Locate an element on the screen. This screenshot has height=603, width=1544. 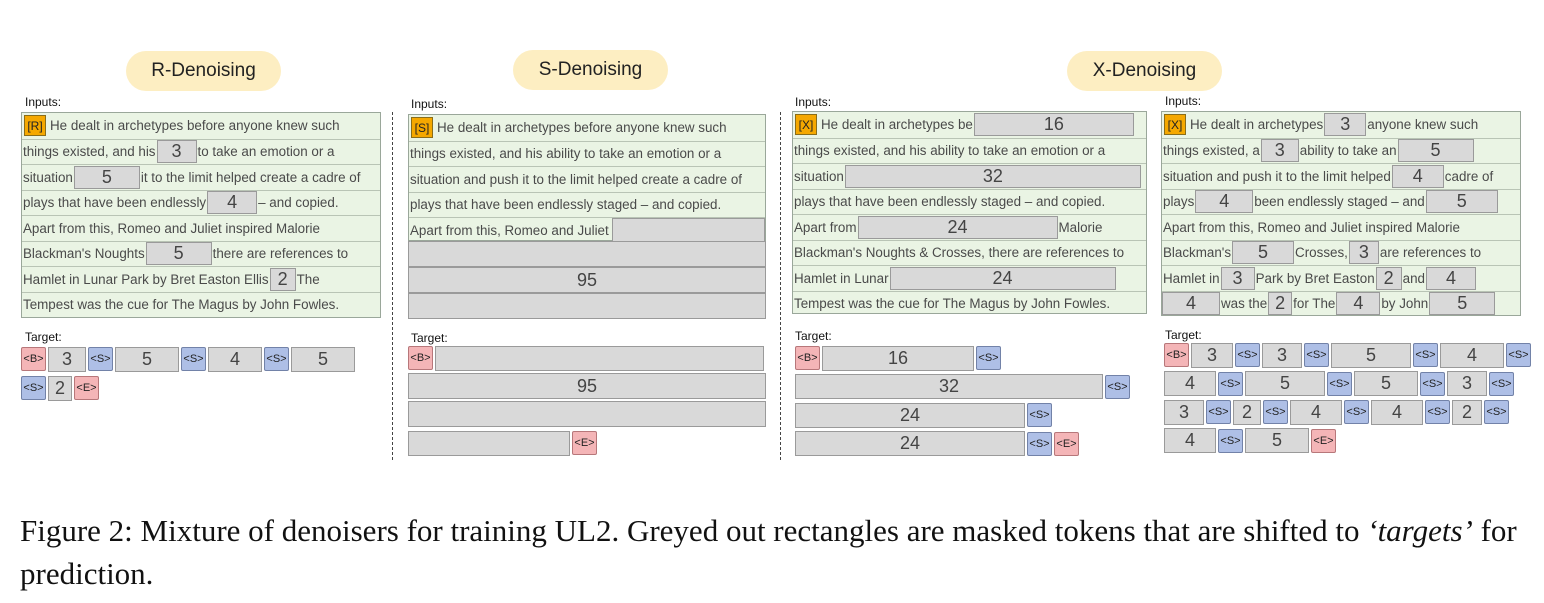
masked-token: 32 is located at coordinates (949, 386).